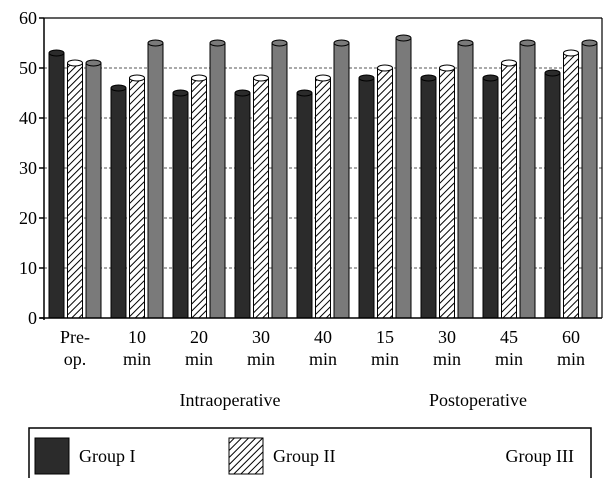  I want to click on x-category-label-line: op., so click(75, 359).